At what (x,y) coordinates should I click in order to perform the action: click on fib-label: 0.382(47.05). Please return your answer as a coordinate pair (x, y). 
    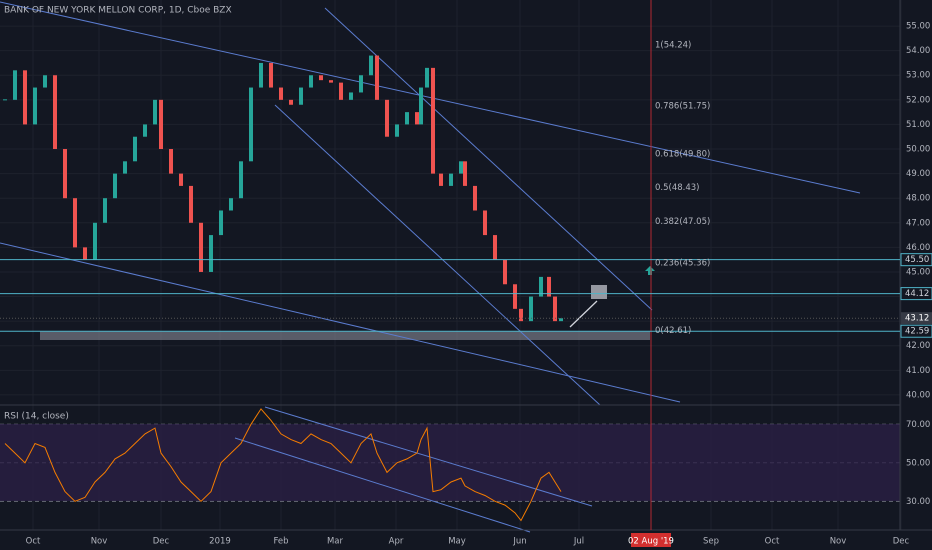
    Looking at the image, I should click on (682, 222).